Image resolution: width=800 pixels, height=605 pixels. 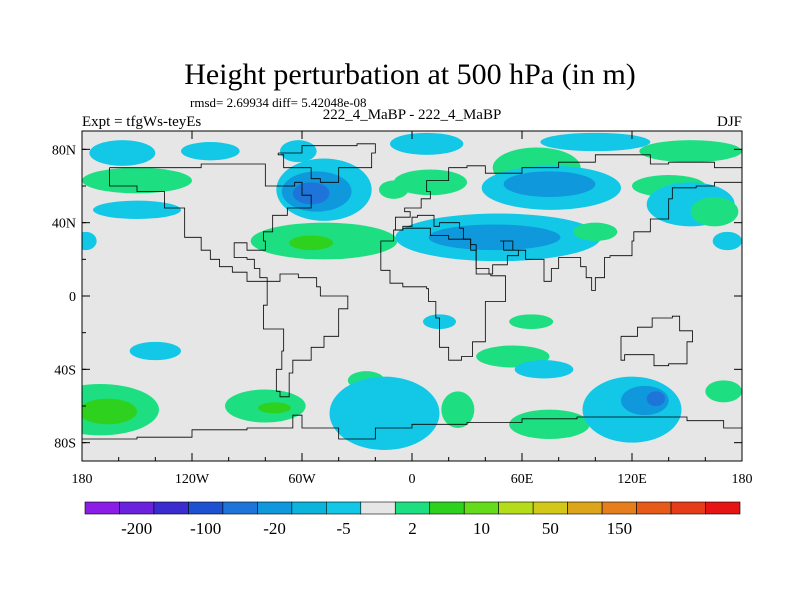 What do you see at coordinates (412, 115) in the screenshot?
I see `center-label: 222_4_MaBP - 222_4_MaBP` at bounding box center [412, 115].